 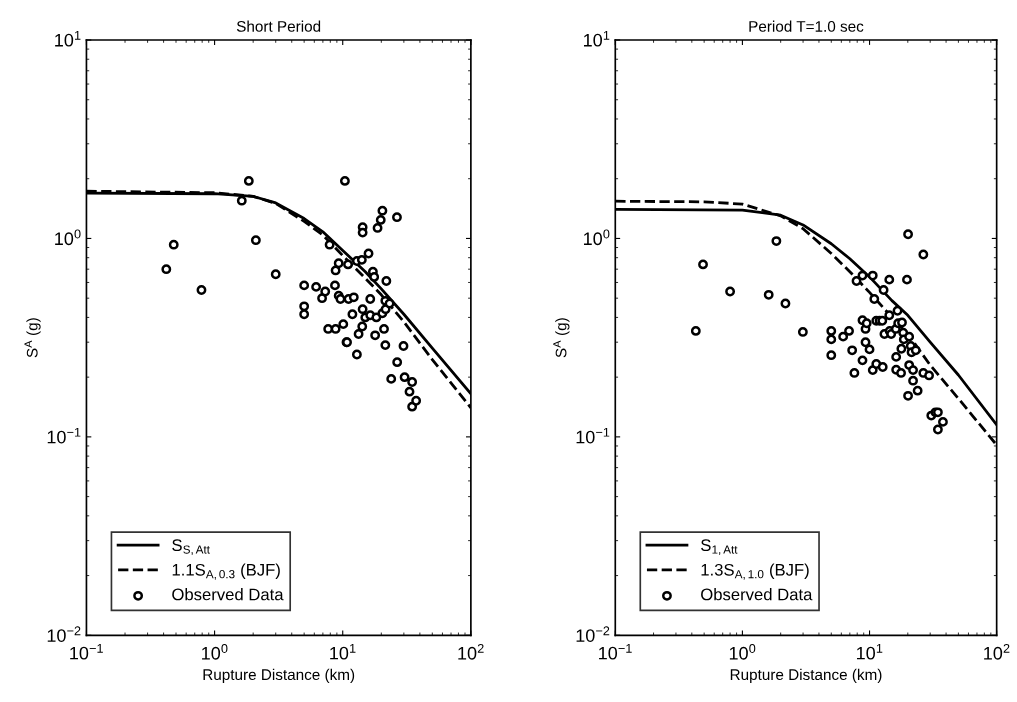 I want to click on legend-label: 1.1S$_{A,0.3}$ (BJF), so click(x=226, y=571).